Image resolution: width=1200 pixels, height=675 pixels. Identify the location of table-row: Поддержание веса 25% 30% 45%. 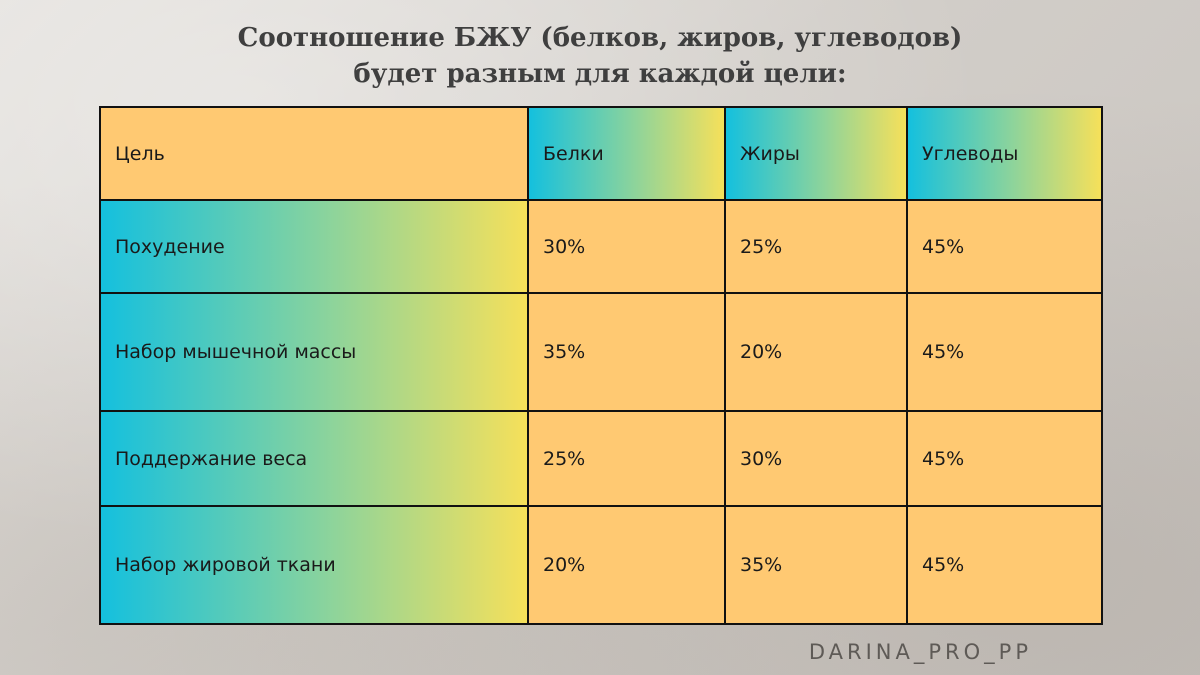
(601, 458).